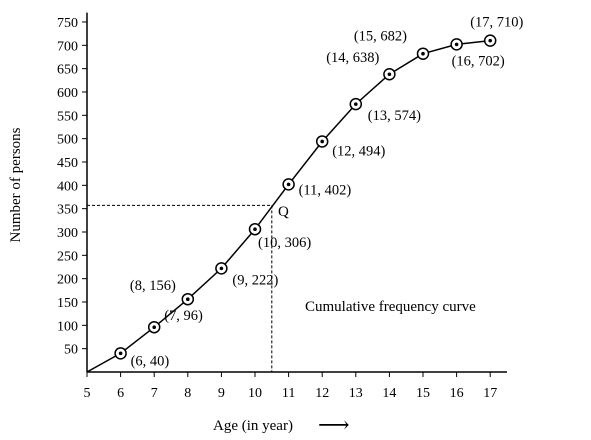 The width and height of the screenshot is (591, 440). Describe the element at coordinates (457, 393) in the screenshot. I see `x-tick-label: 16` at that location.